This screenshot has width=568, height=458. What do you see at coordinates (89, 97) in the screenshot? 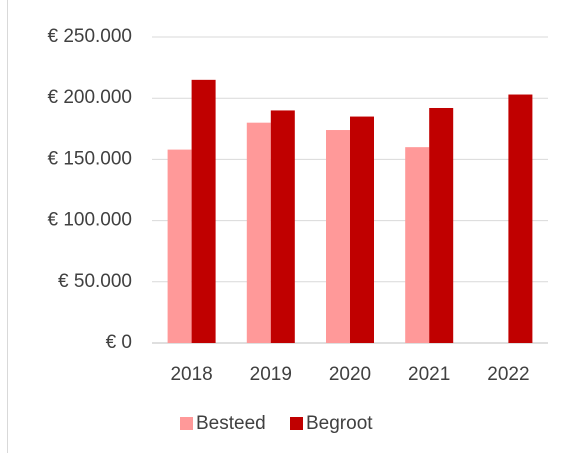
I see `y-tick-label: € 200.000` at bounding box center [89, 97].